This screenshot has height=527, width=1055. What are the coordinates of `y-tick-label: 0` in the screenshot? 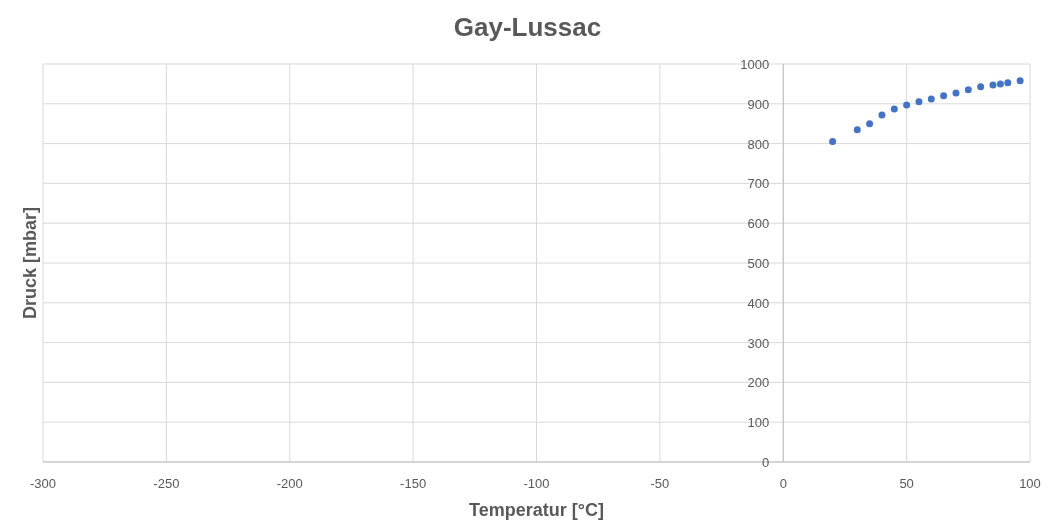 It's located at (766, 462).